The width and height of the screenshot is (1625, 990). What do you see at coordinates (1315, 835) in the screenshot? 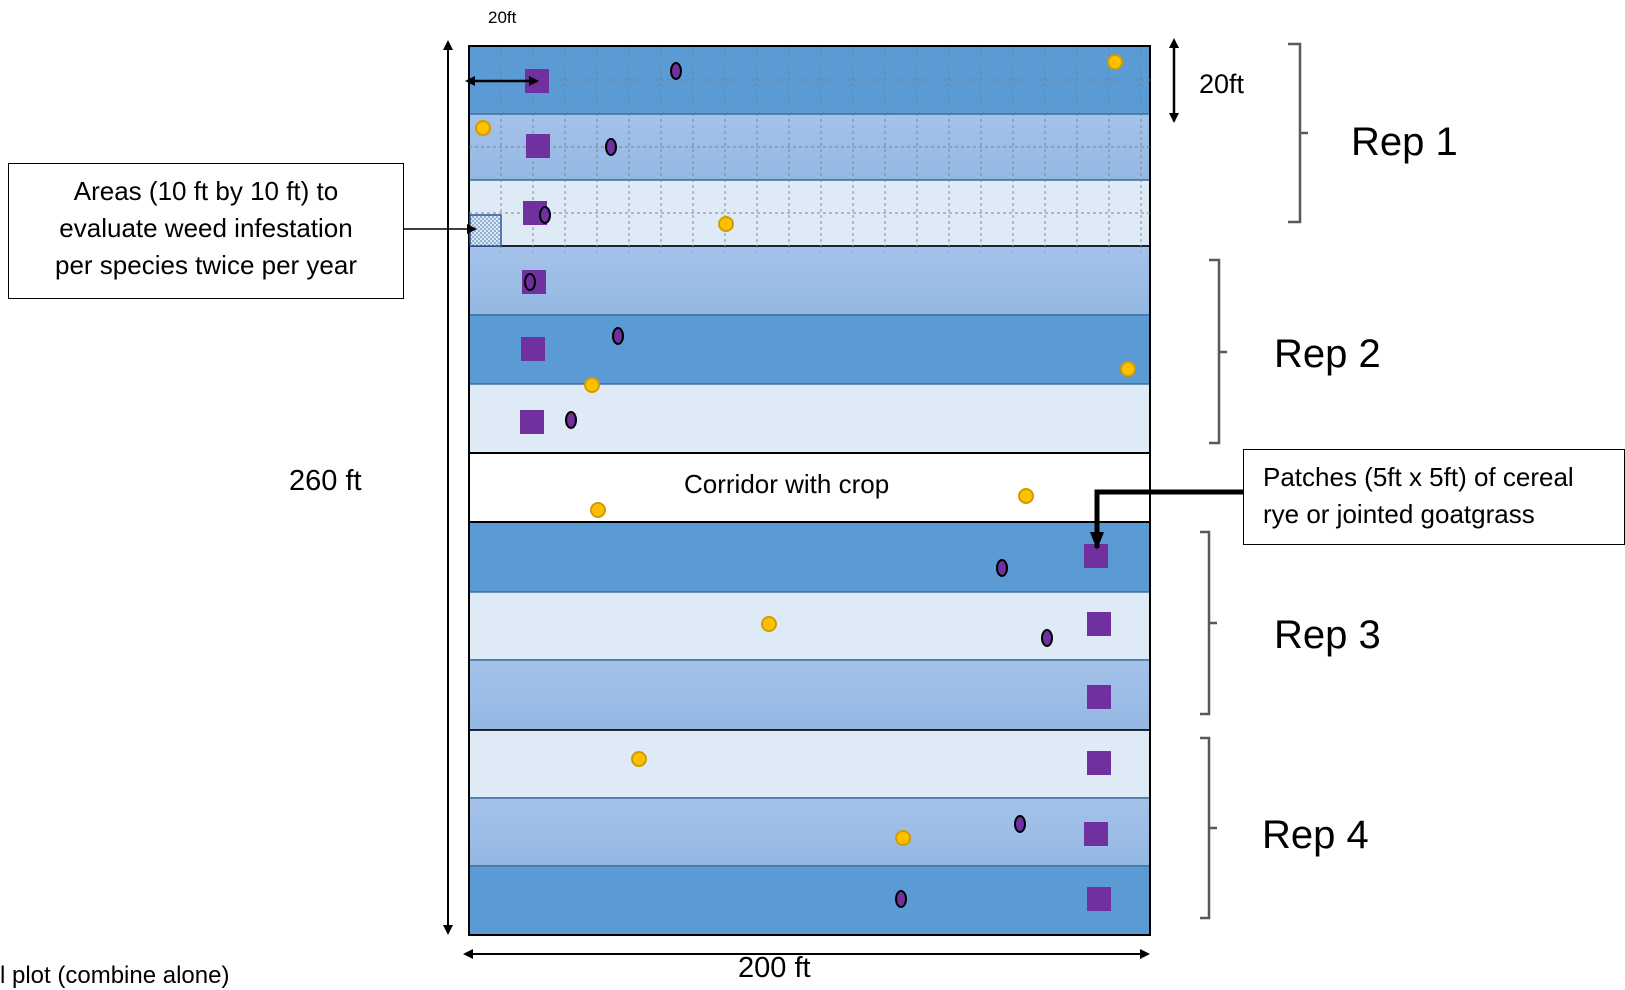
I see `rep4-label: Rep 4` at bounding box center [1315, 835].